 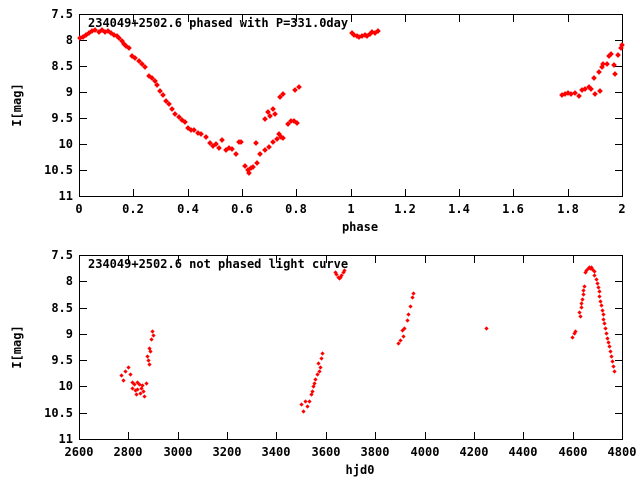 I want to click on unphased-y-axis-label: I[mag], so click(x=17, y=347).